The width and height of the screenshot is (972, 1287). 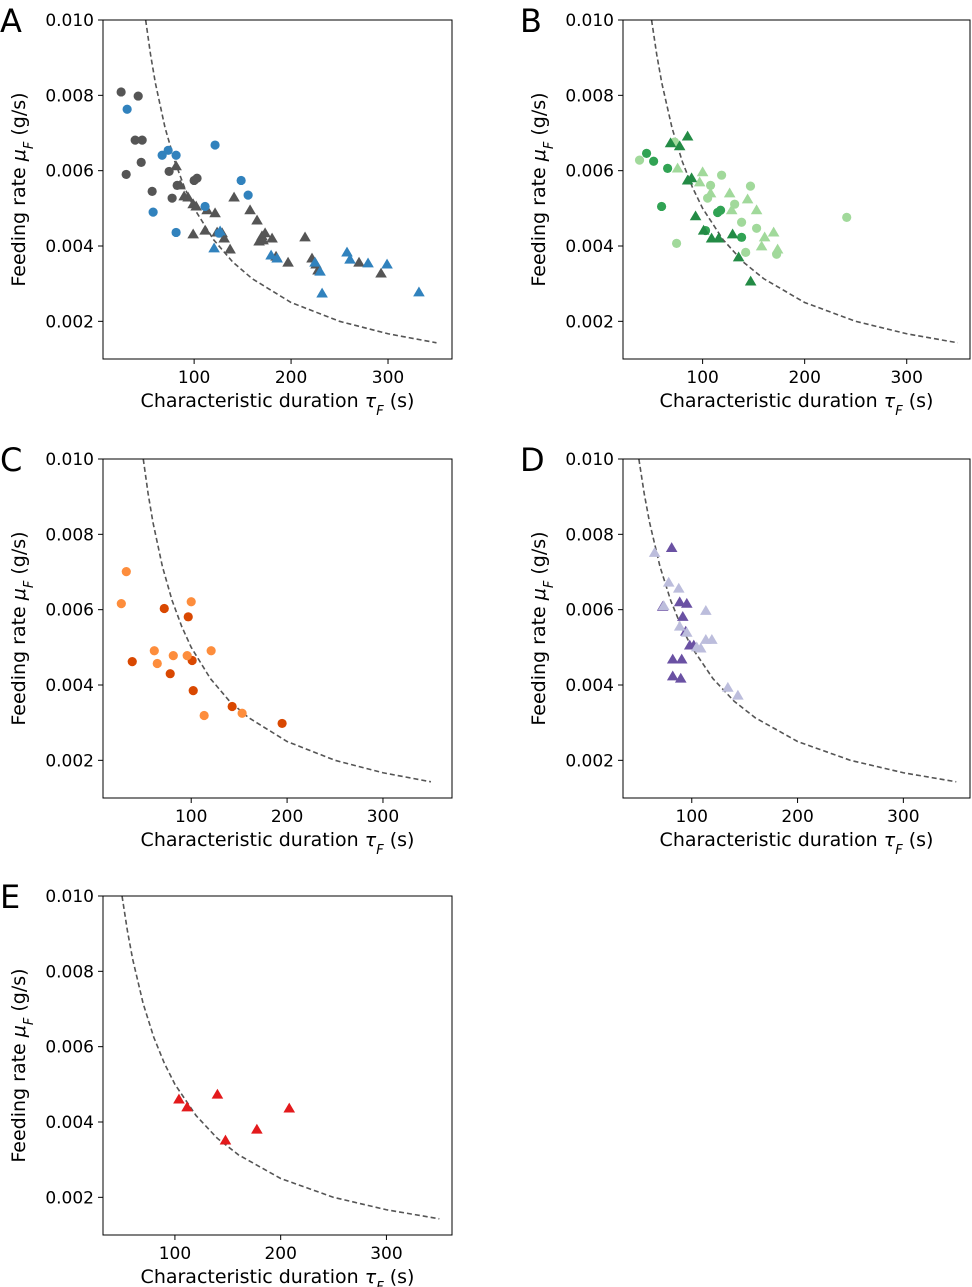 What do you see at coordinates (692, 817) in the screenshot?
I see `x-tick-label: 100` at bounding box center [692, 817].